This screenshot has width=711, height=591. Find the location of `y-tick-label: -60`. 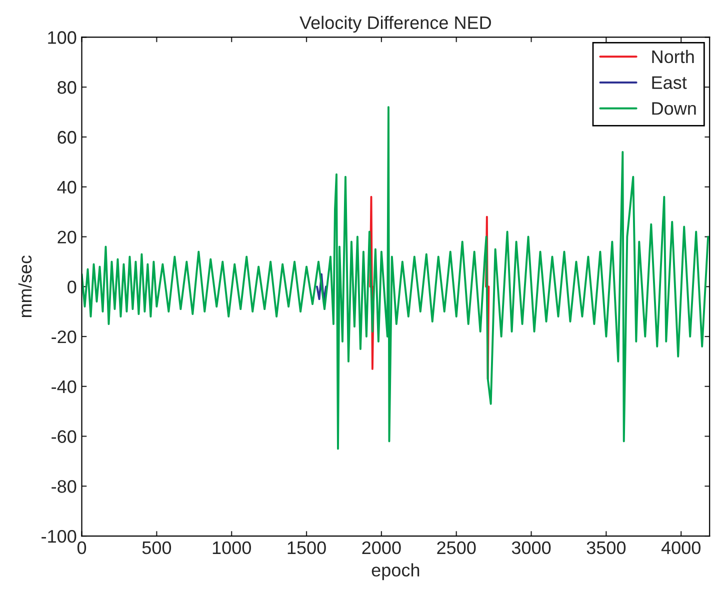

y-tick-label: -60 is located at coordinates (64, 436).